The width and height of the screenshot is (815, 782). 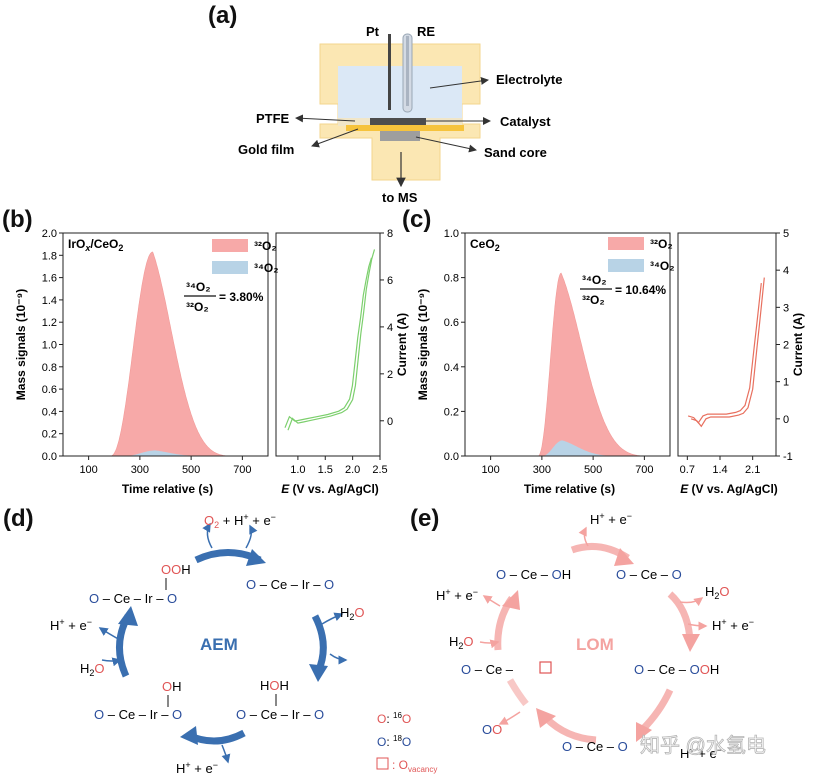 What do you see at coordinates (752, 470) in the screenshot?
I see `x-tick-label: 2.1` at bounding box center [752, 470].